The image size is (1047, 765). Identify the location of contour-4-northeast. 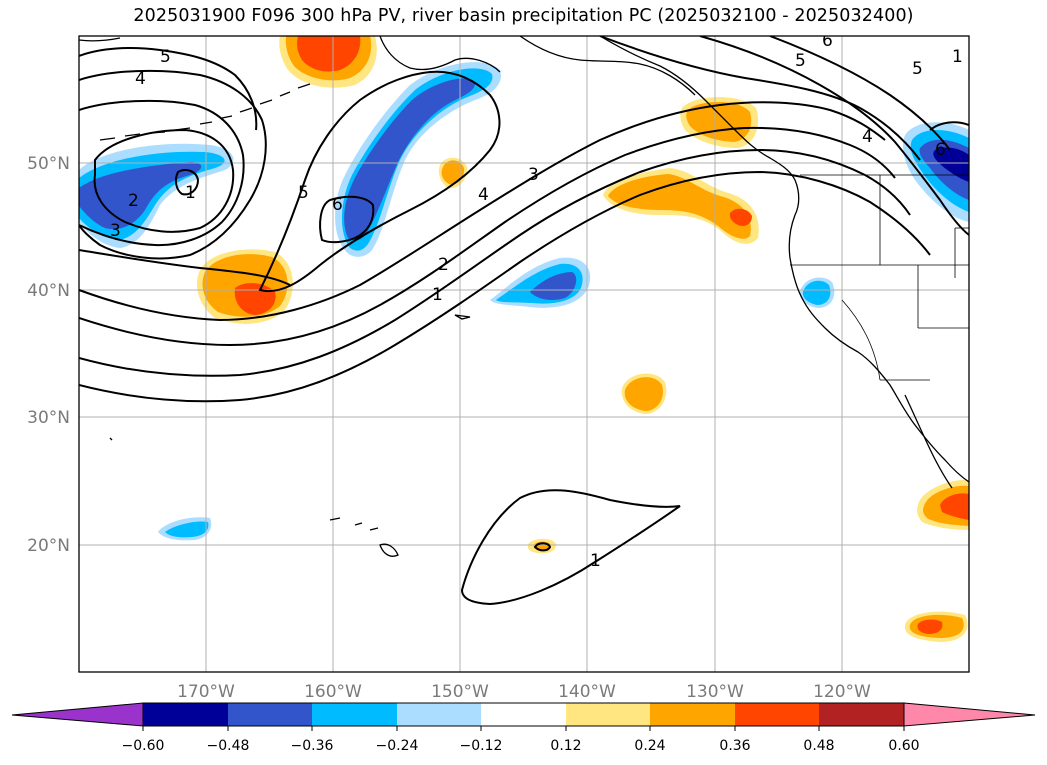
(860, 93).